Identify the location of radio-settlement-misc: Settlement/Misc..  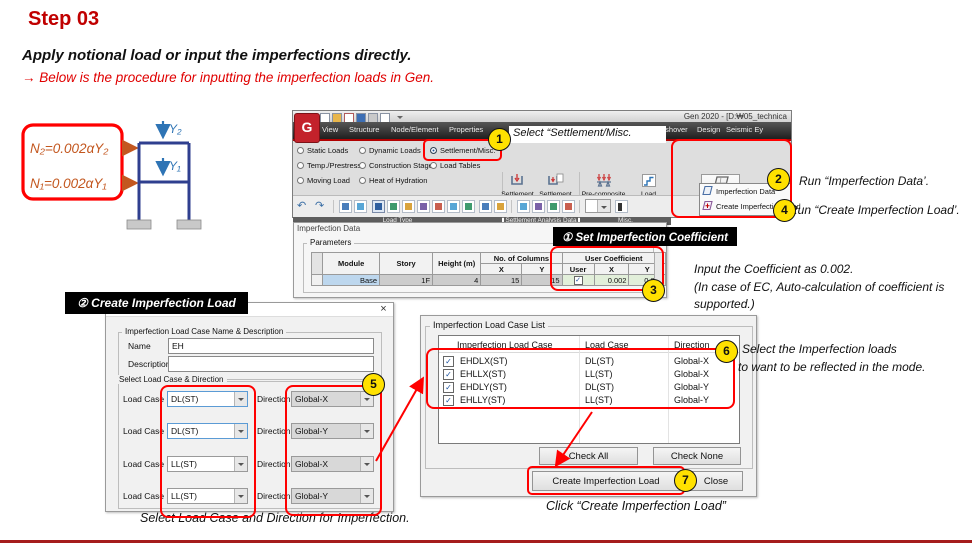
(462, 150).